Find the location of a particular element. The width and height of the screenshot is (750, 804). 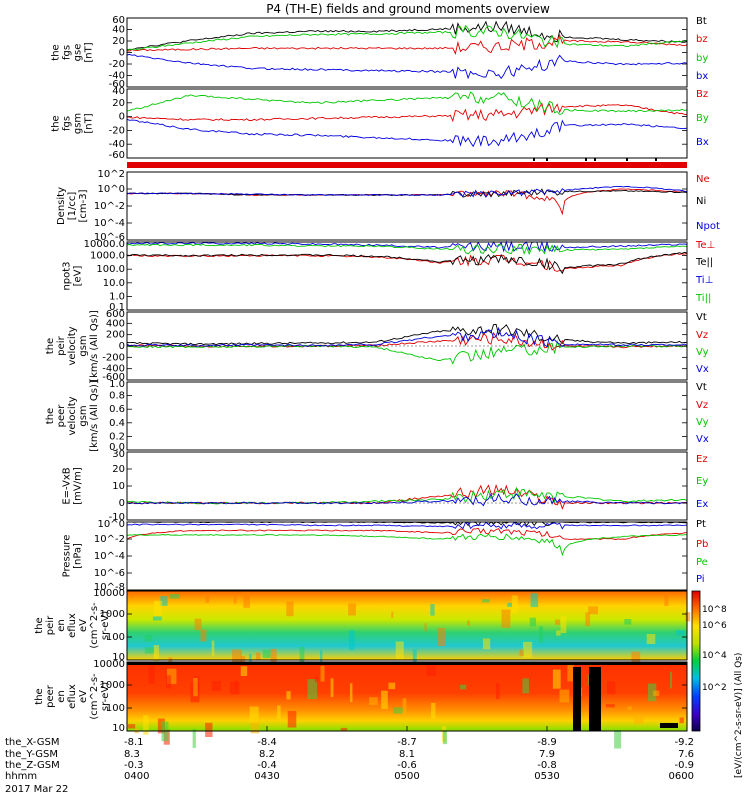

ephemeris-value: -8.9 is located at coordinates (547, 742).